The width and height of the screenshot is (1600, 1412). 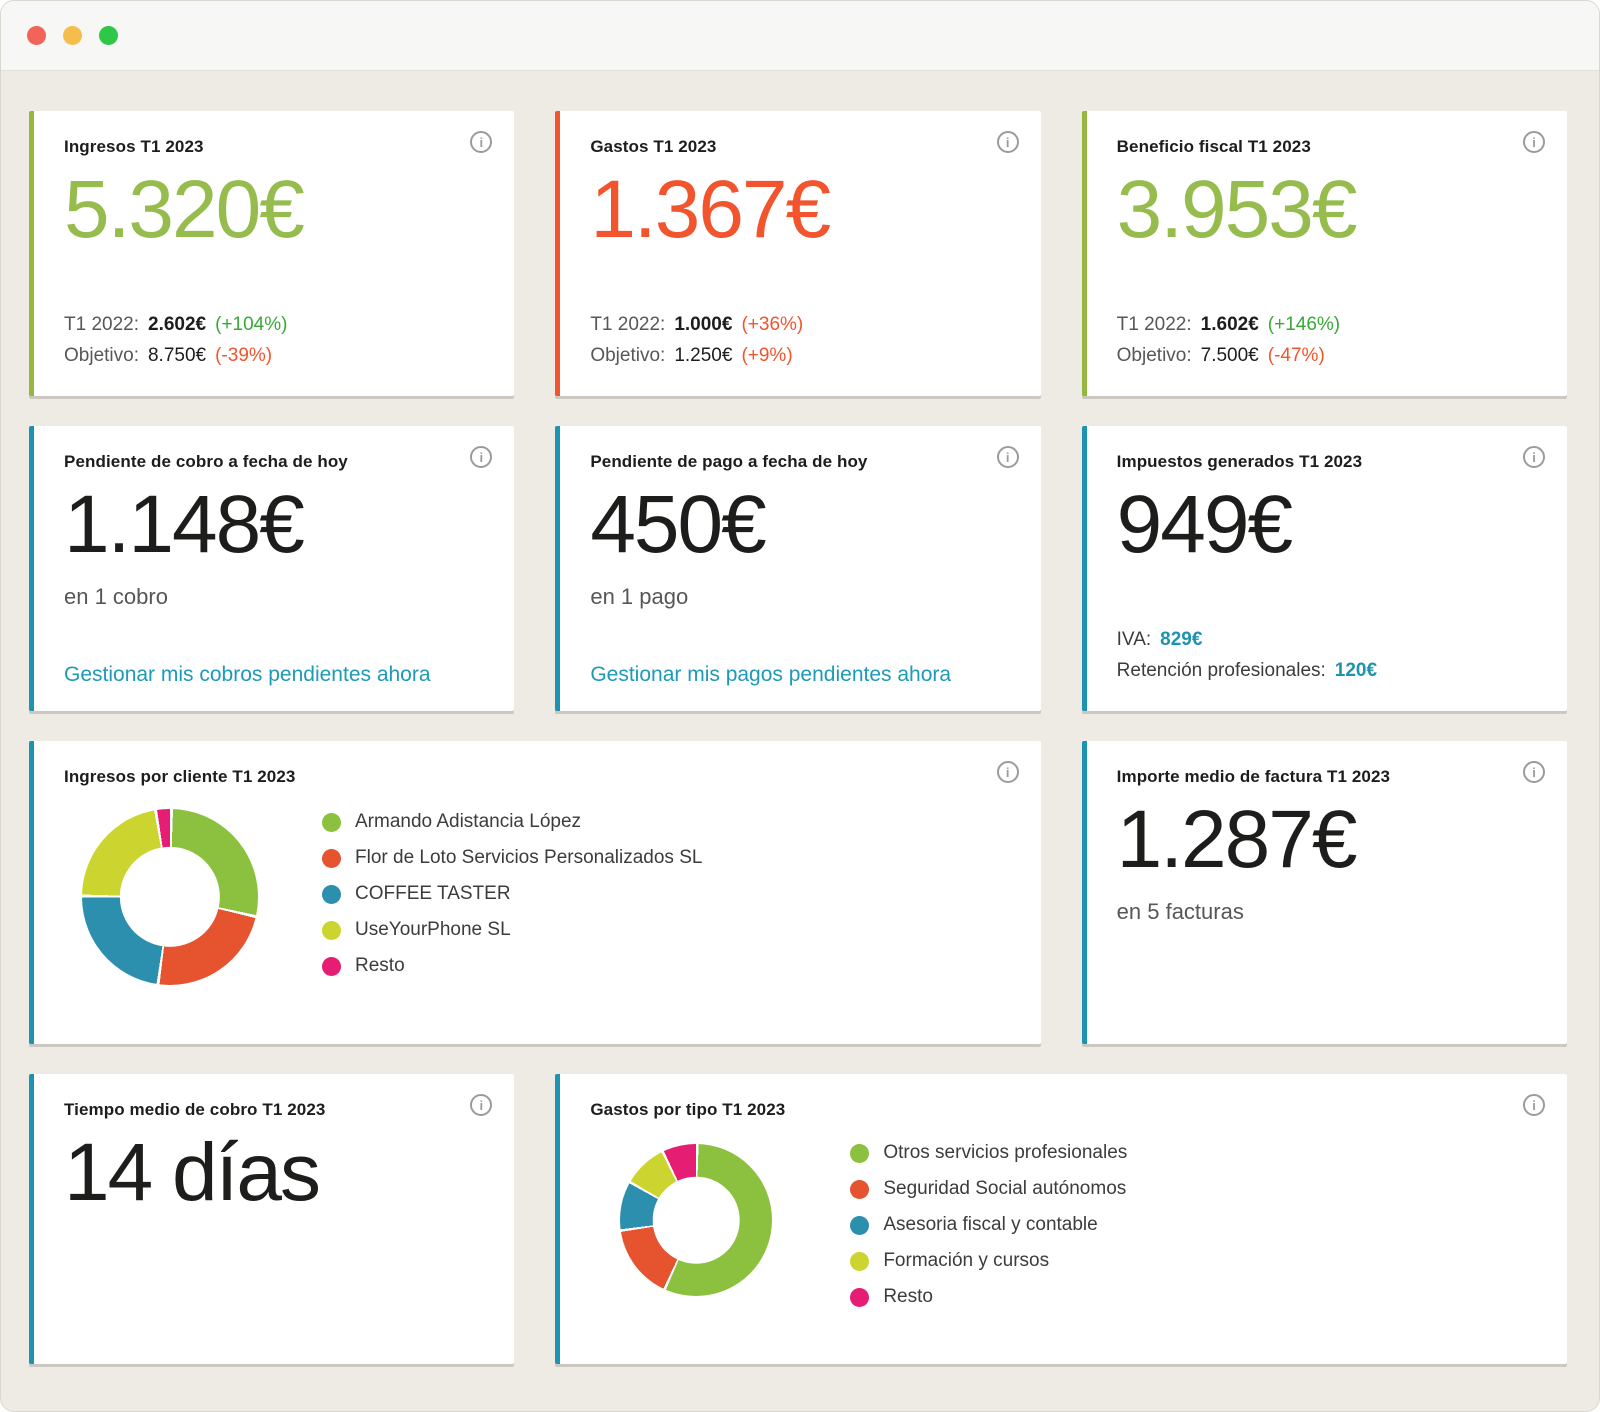 What do you see at coordinates (767, 356) in the screenshot?
I see `comparison-pct: (+9%)` at bounding box center [767, 356].